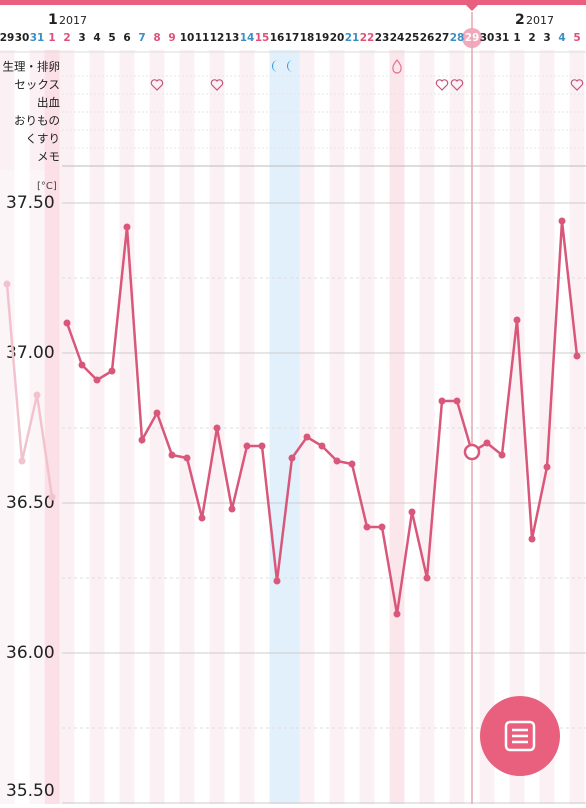 This screenshot has height=808, width=586. Describe the element at coordinates (307, 38) in the screenshot. I see `date-label: 18` at that location.